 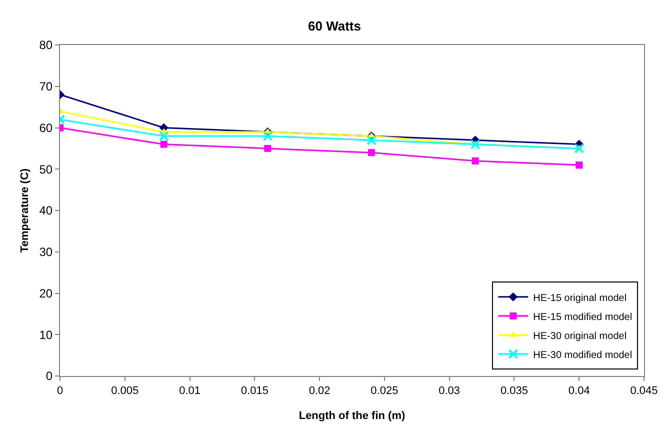 I want to click on x-axis-title: Length of the fin (m), so click(x=352, y=416).